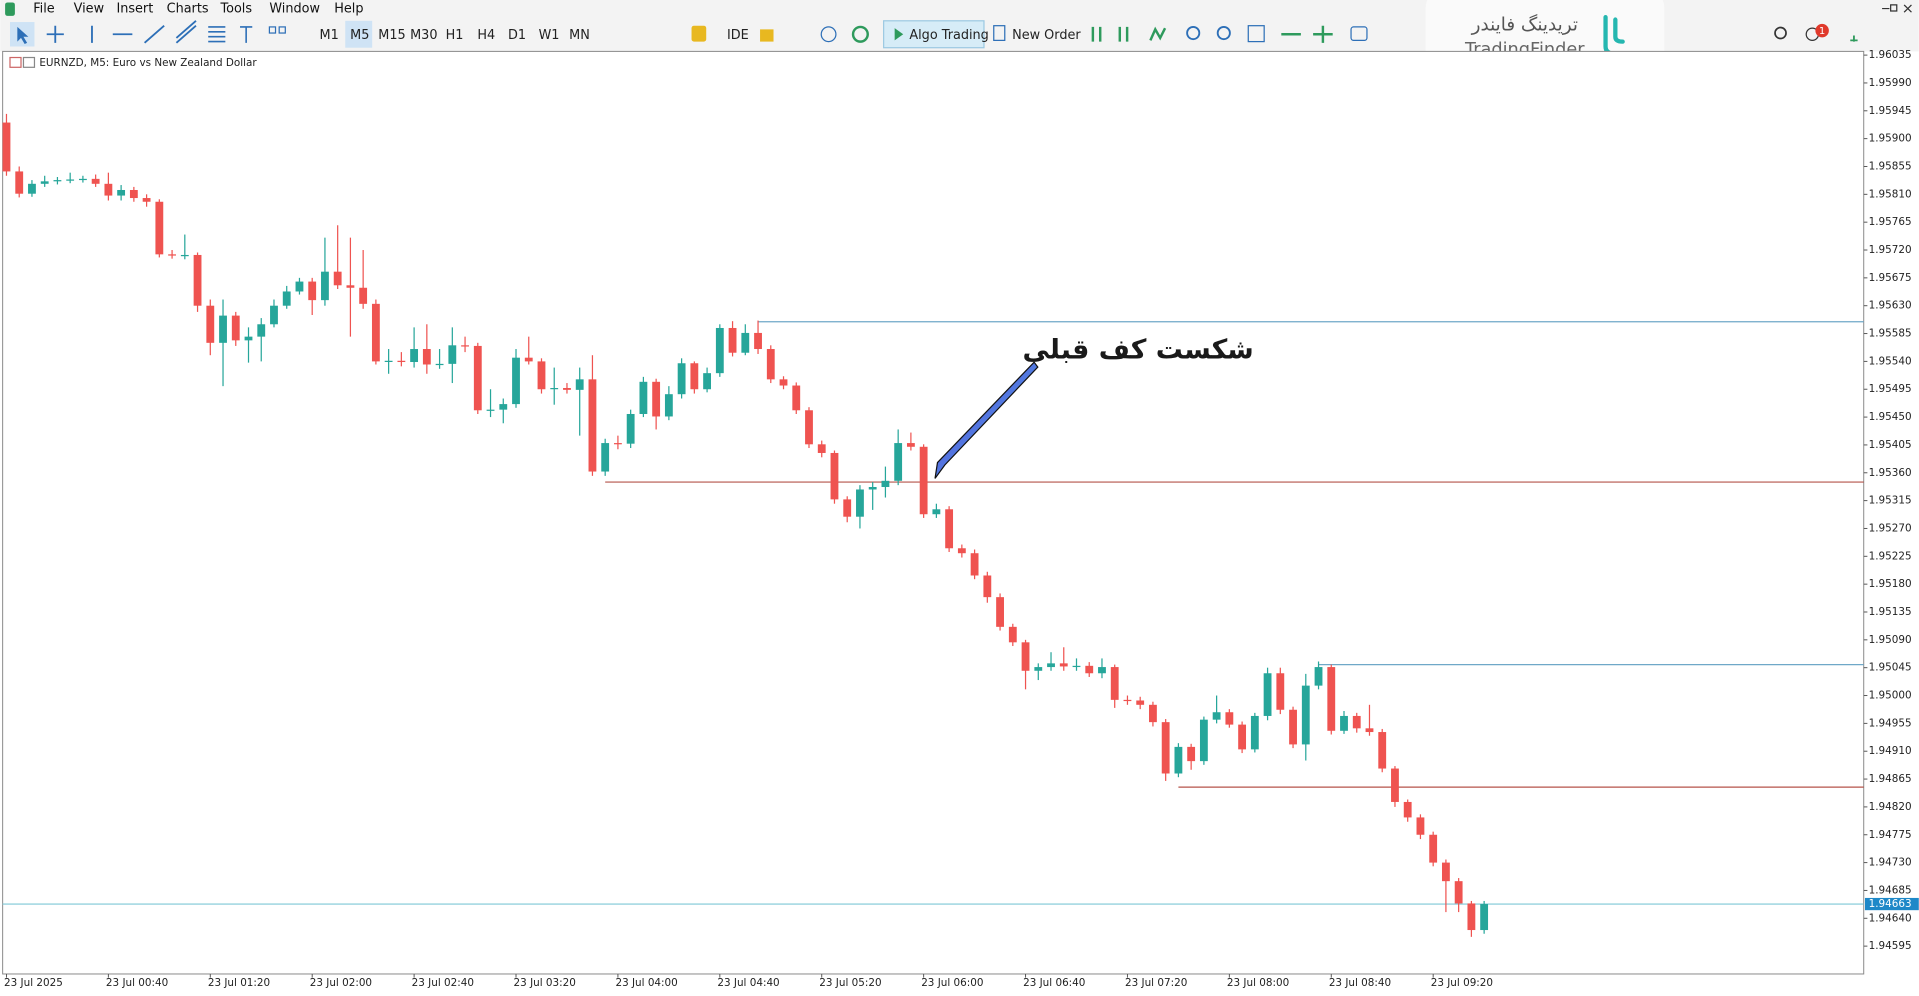 The width and height of the screenshot is (1919, 996). I want to click on period-button: D1, so click(517, 35).